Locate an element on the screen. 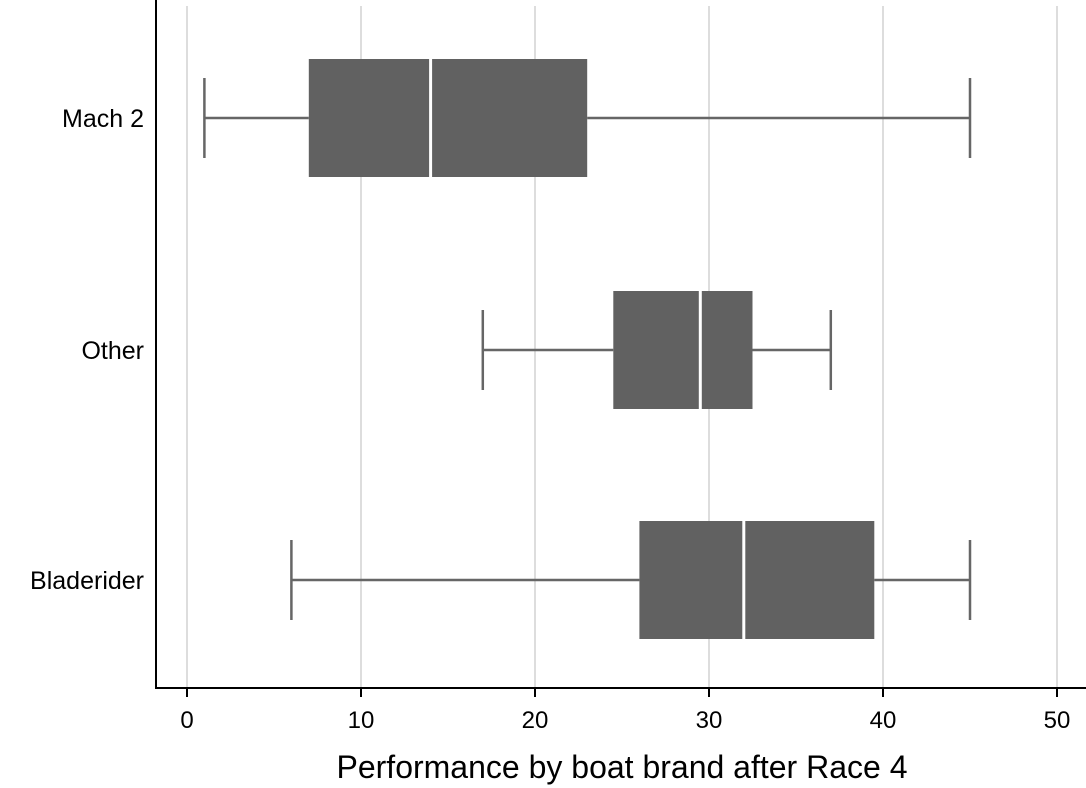  category-label-bladerider: Bladerider is located at coordinates (87, 581).